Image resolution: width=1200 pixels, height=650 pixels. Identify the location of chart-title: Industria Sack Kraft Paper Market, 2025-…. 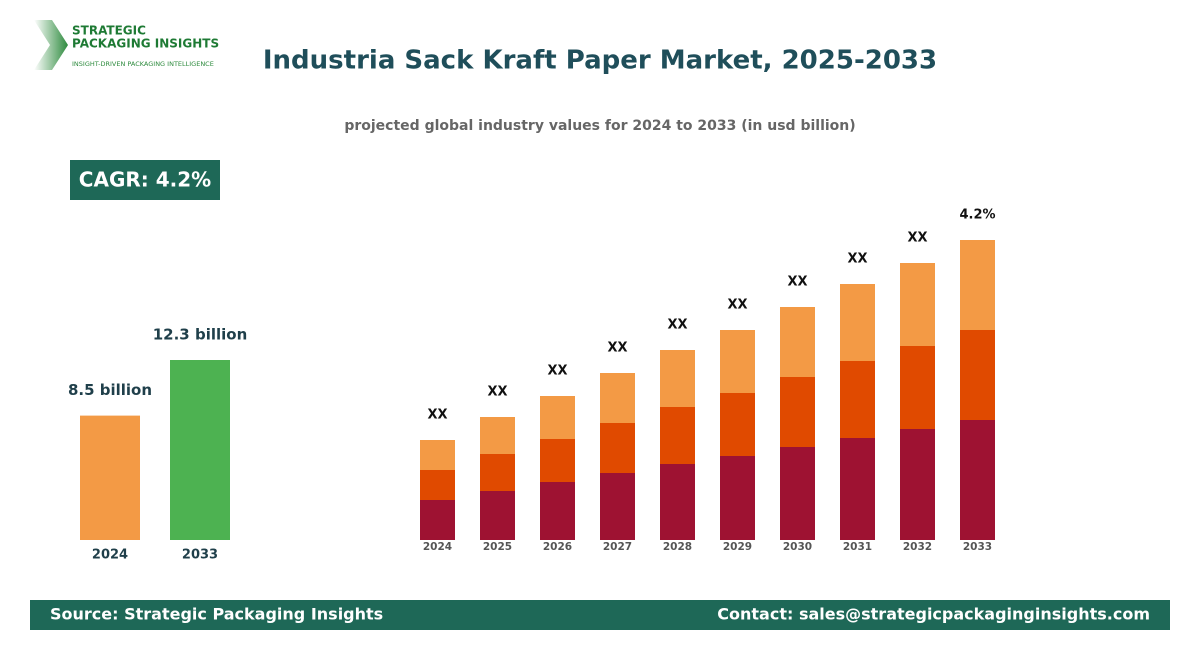
(600, 61).